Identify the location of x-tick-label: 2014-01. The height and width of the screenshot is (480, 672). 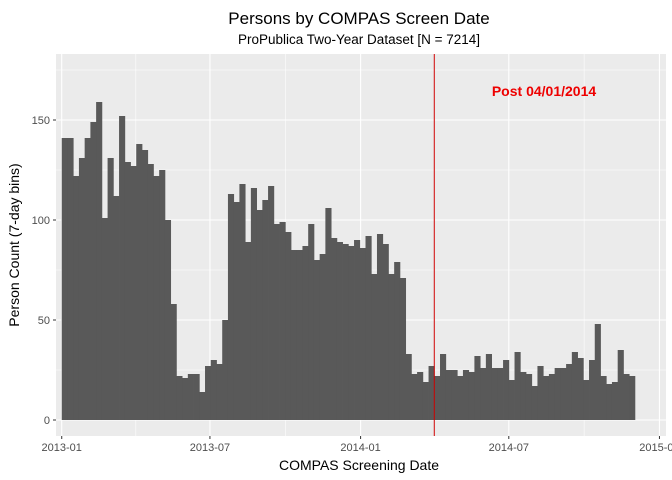
(360, 448).